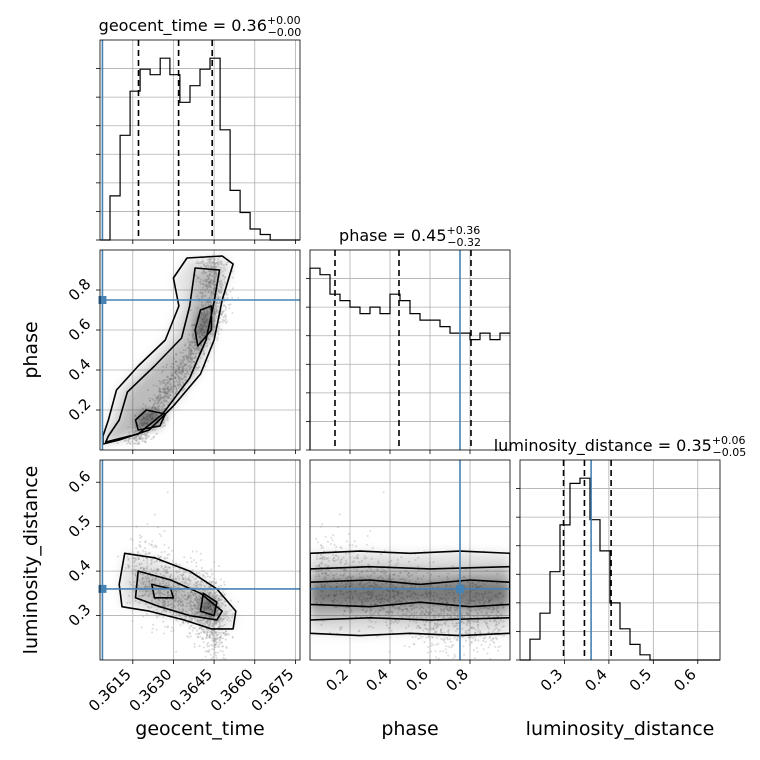  I want to click on density-core, so click(208, 604).